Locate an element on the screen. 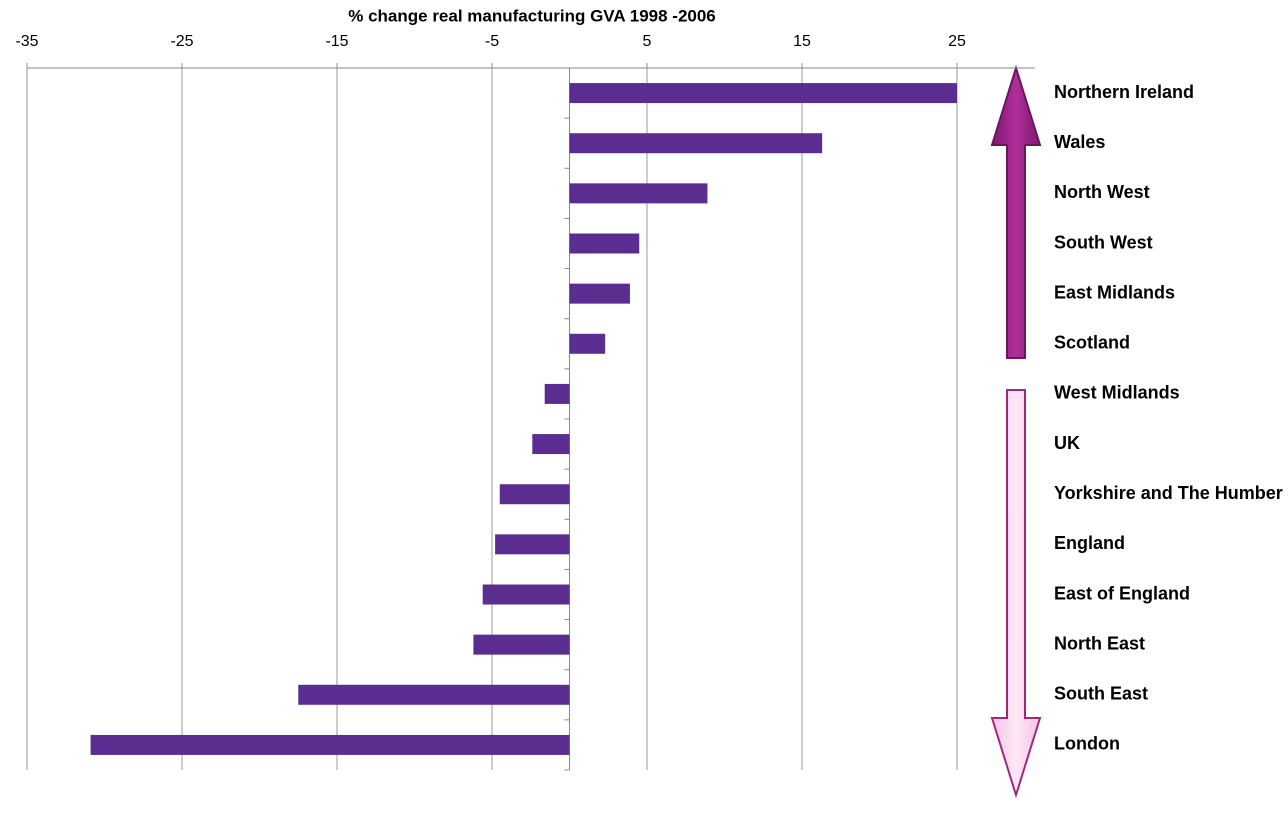  up-arrow is located at coordinates (1016, 211).